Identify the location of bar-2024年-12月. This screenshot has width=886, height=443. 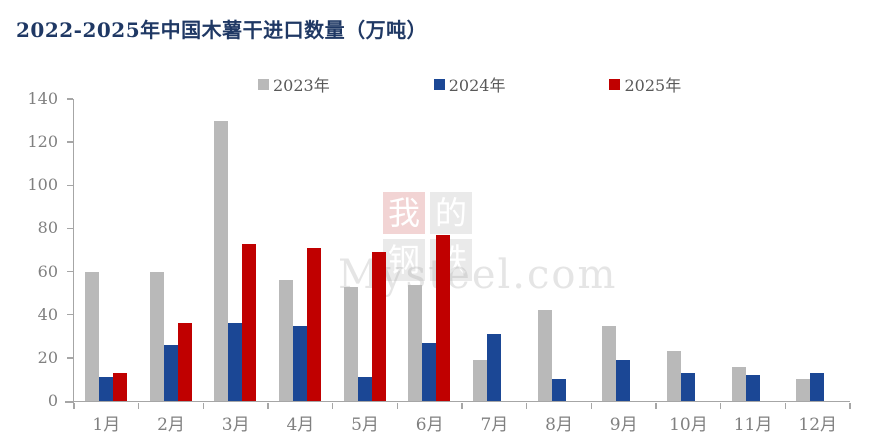
(817, 386).